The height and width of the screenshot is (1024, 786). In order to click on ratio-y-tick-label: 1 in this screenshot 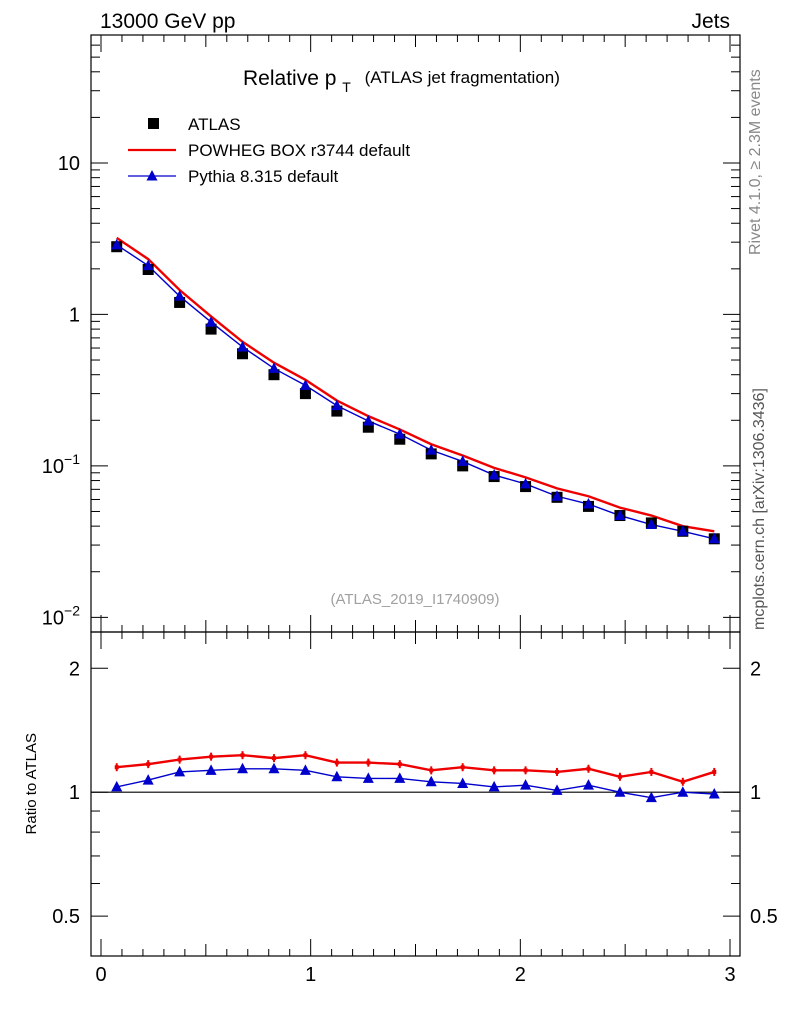, I will do `click(74, 793)`.